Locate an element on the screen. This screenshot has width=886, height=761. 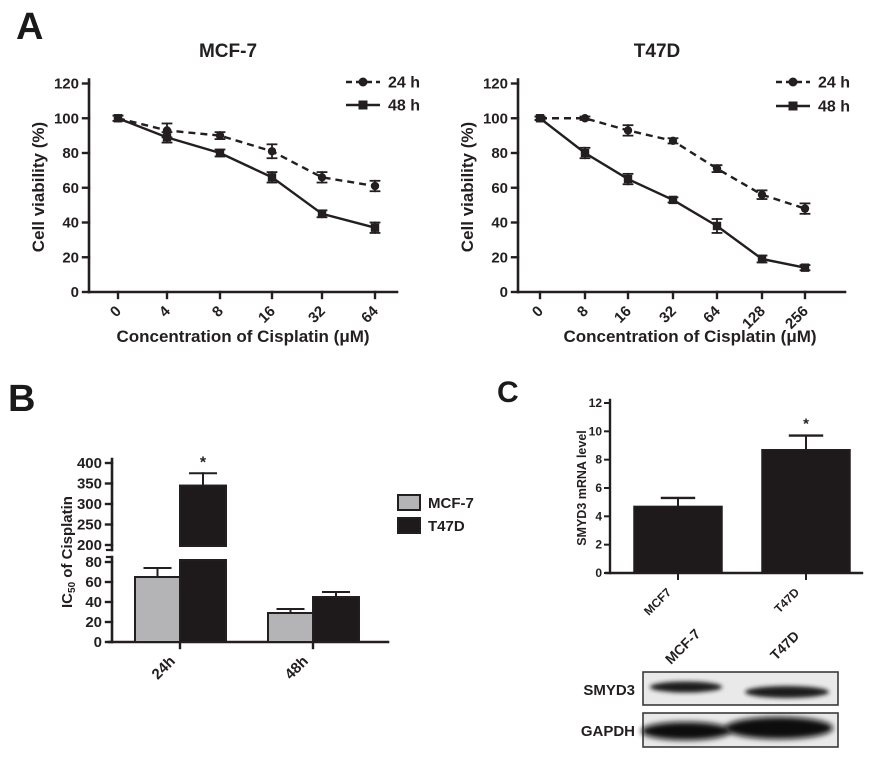
y-tick-label: 10 is located at coordinates (596, 431).